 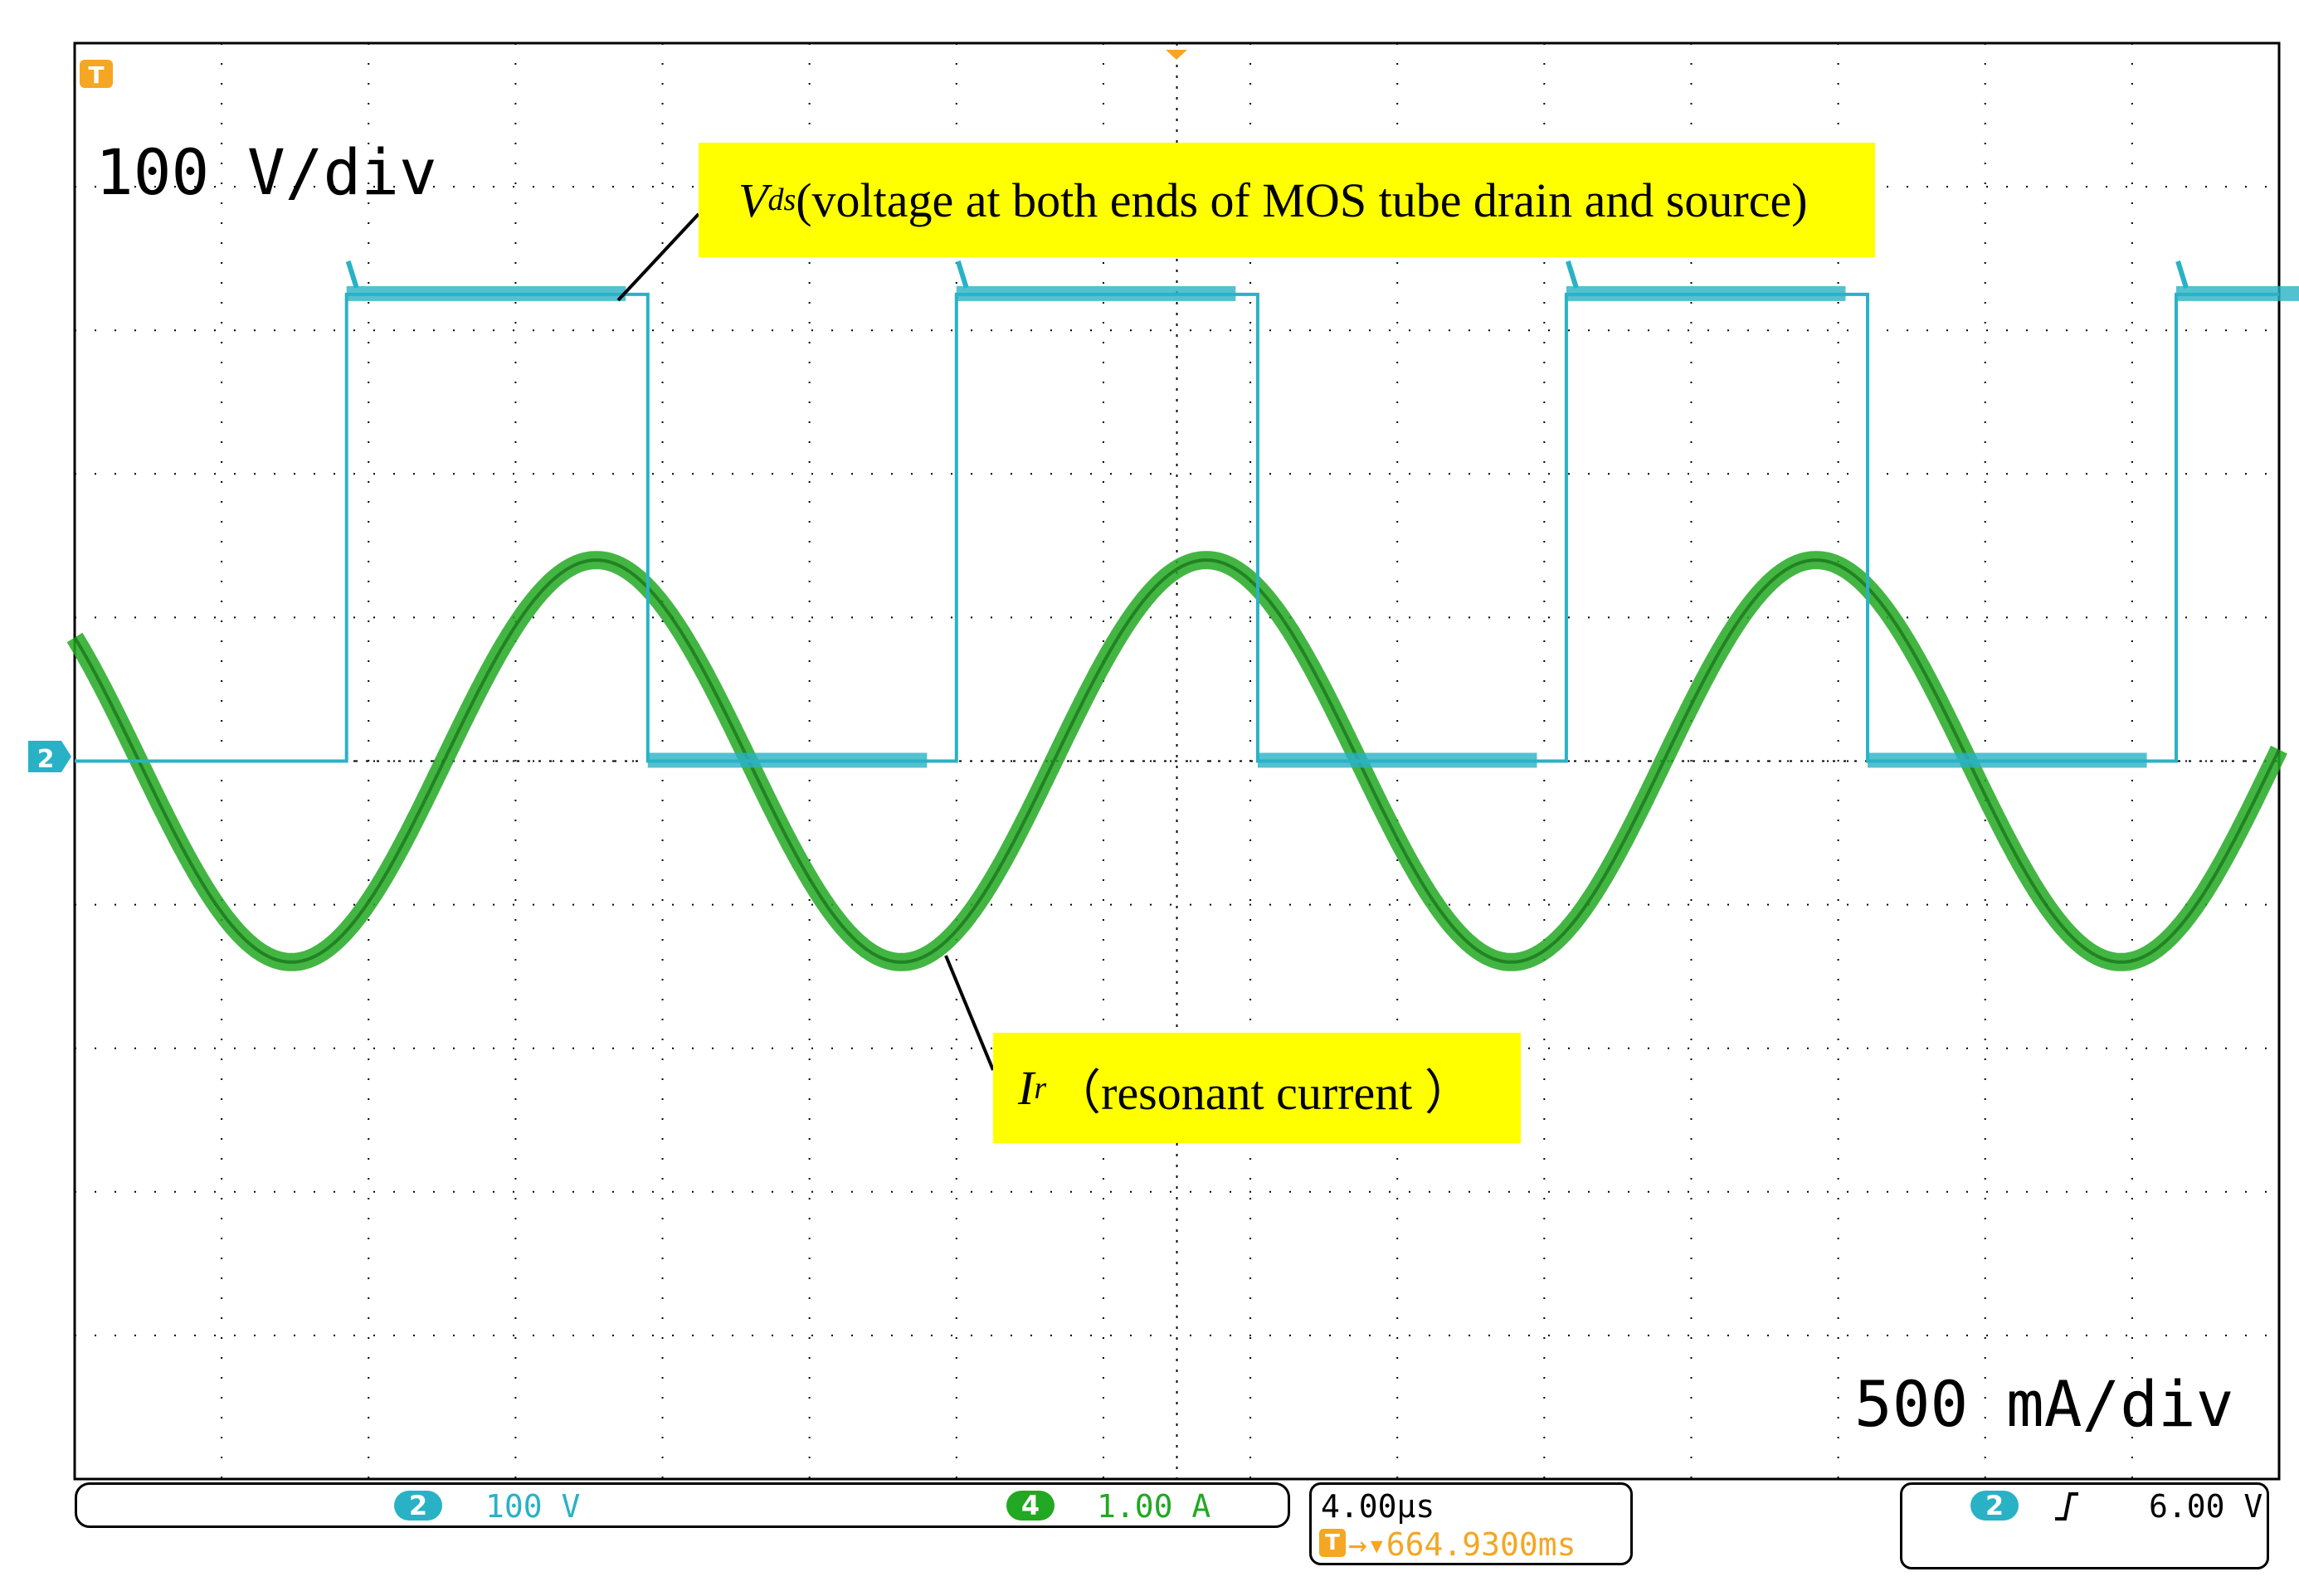 I want to click on trigger-panel, so click(x=2084, y=1525).